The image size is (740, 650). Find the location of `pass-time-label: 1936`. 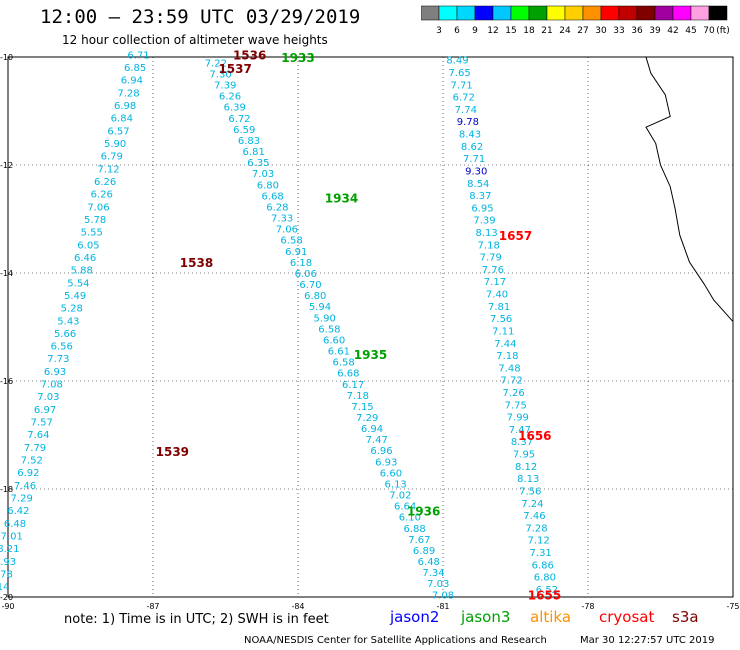

pass-time-label: 1936 is located at coordinates (423, 512).